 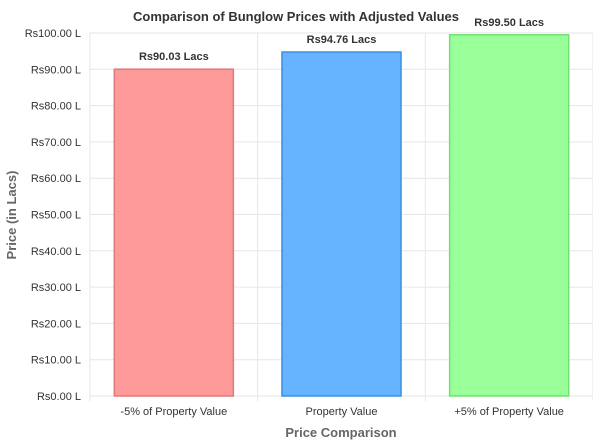 I want to click on bar-value-label: Rs90.03 Lacs, so click(x=174, y=57).